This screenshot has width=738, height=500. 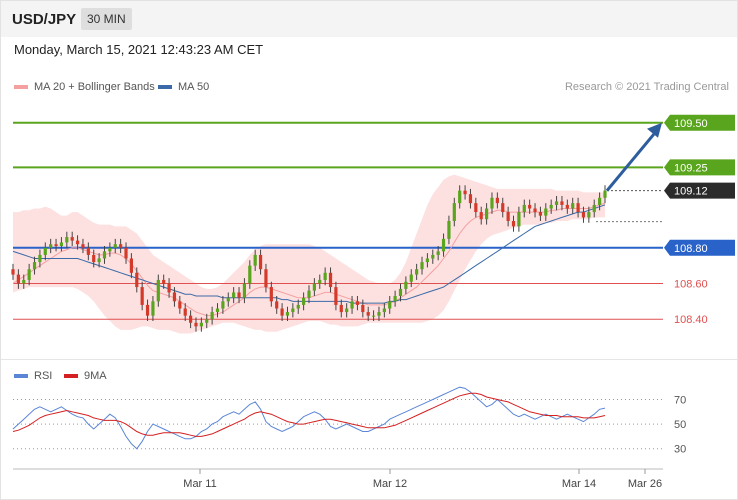 I want to click on timestamp: Monday, March 15, 2021 12:43:23 AM CET, so click(x=139, y=49).